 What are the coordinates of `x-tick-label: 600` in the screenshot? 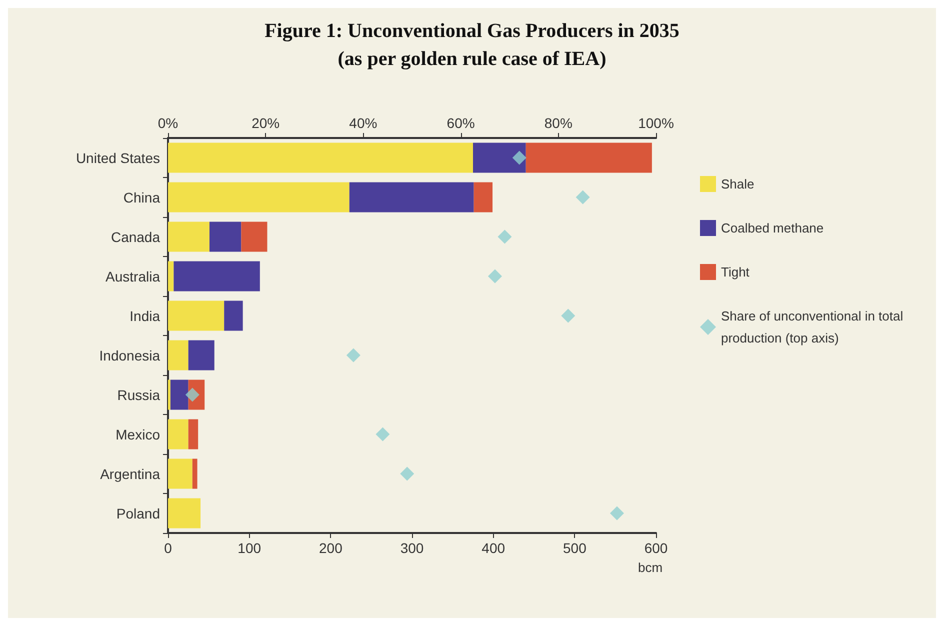 It's located at (656, 548).